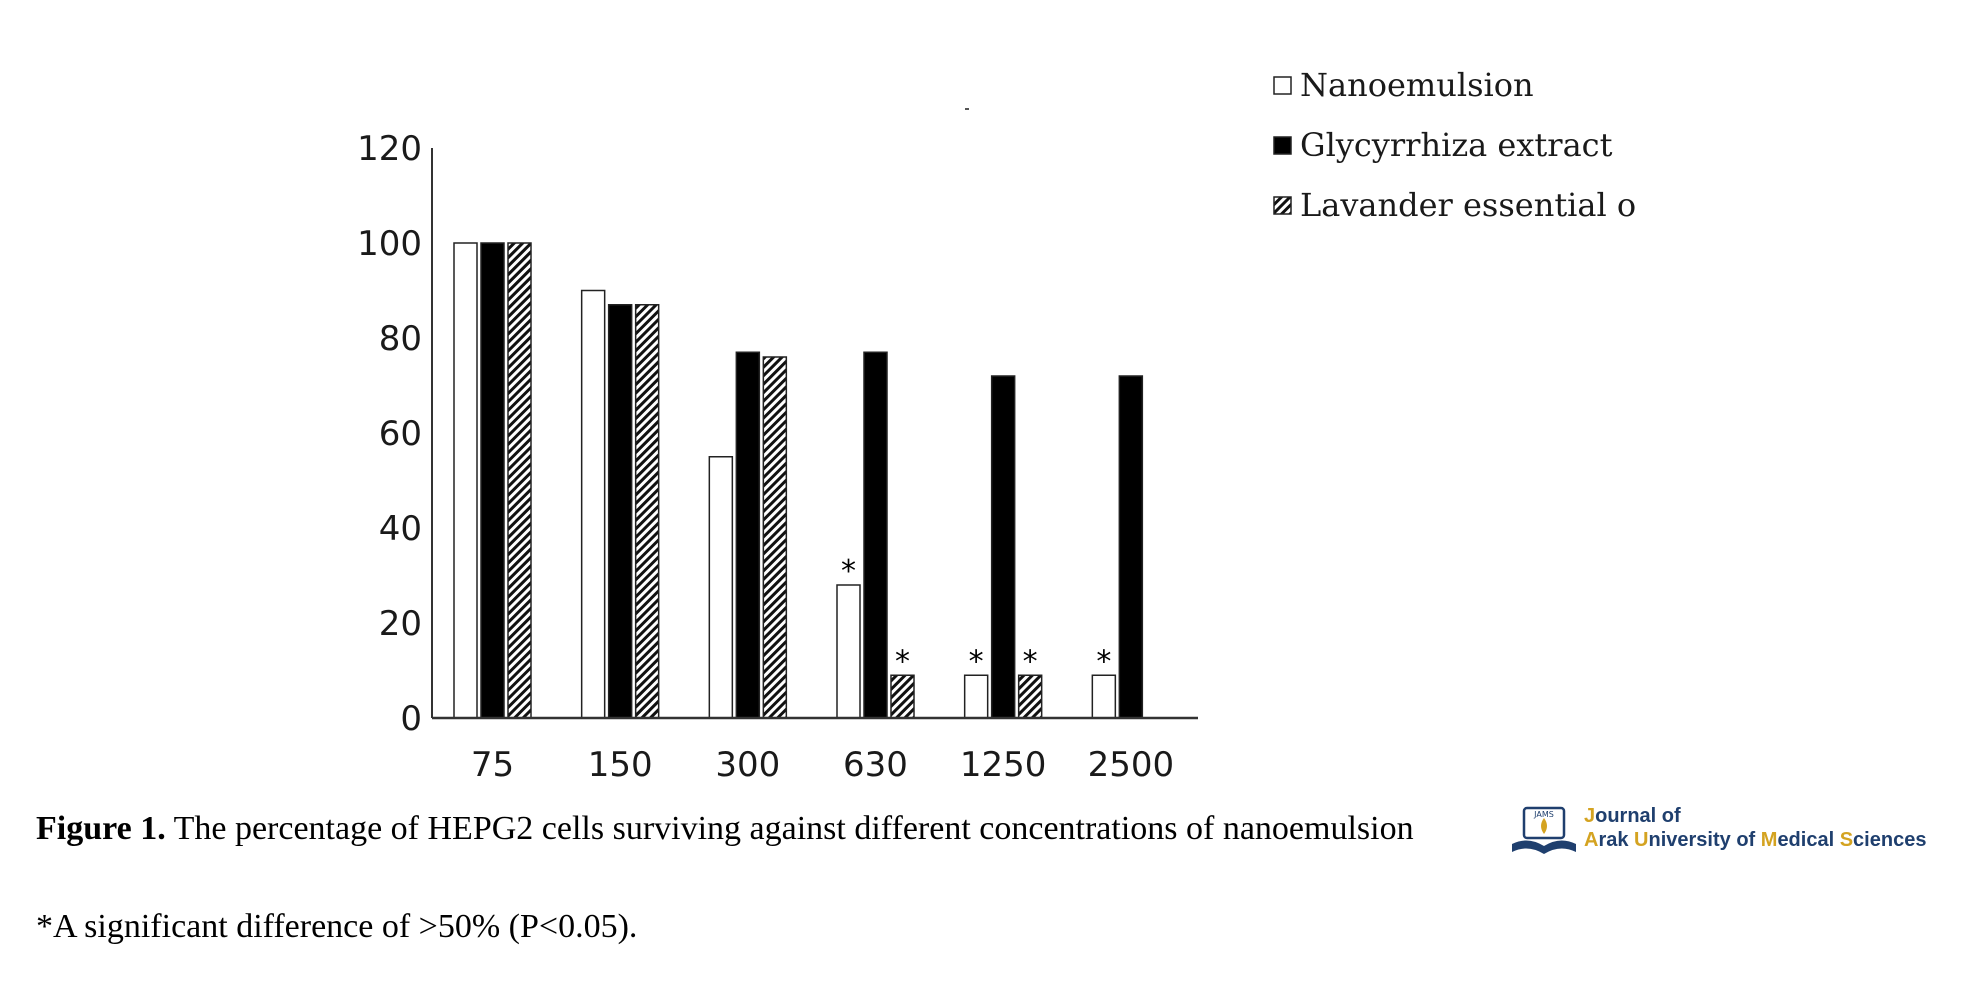  What do you see at coordinates (1704, 840) in the screenshot?
I see `journal-name-part: niversity of` at bounding box center [1704, 840].